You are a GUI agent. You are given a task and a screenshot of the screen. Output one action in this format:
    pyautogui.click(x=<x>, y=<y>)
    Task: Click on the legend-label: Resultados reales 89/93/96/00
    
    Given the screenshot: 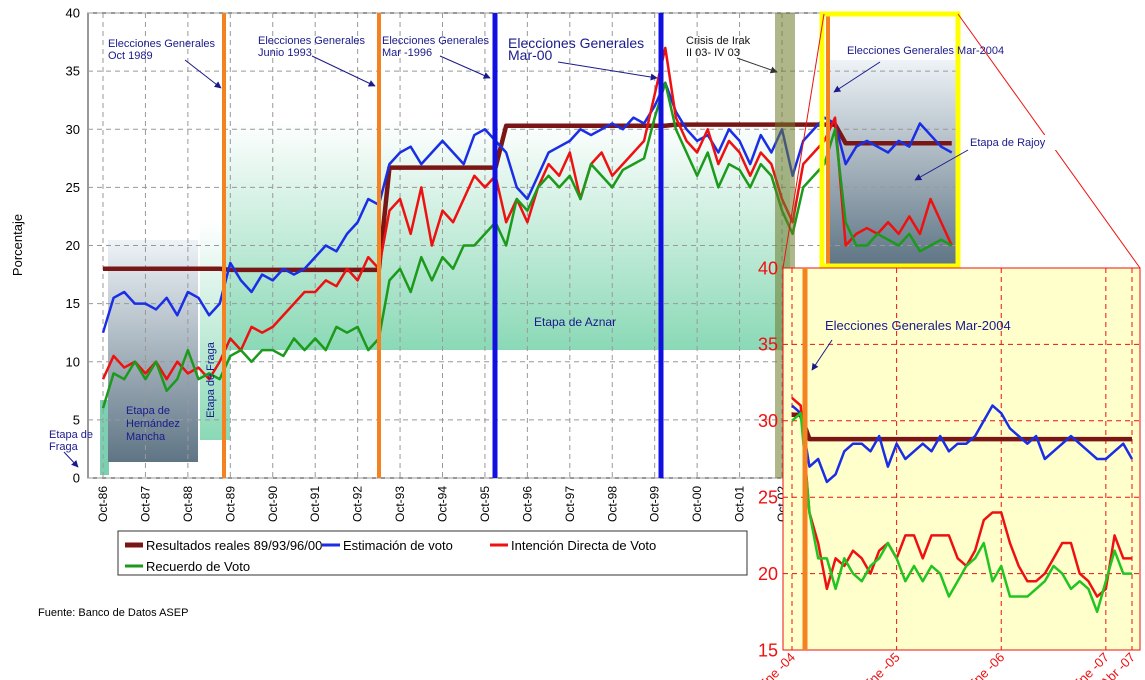 What is the action you would take?
    pyautogui.click(x=234, y=545)
    